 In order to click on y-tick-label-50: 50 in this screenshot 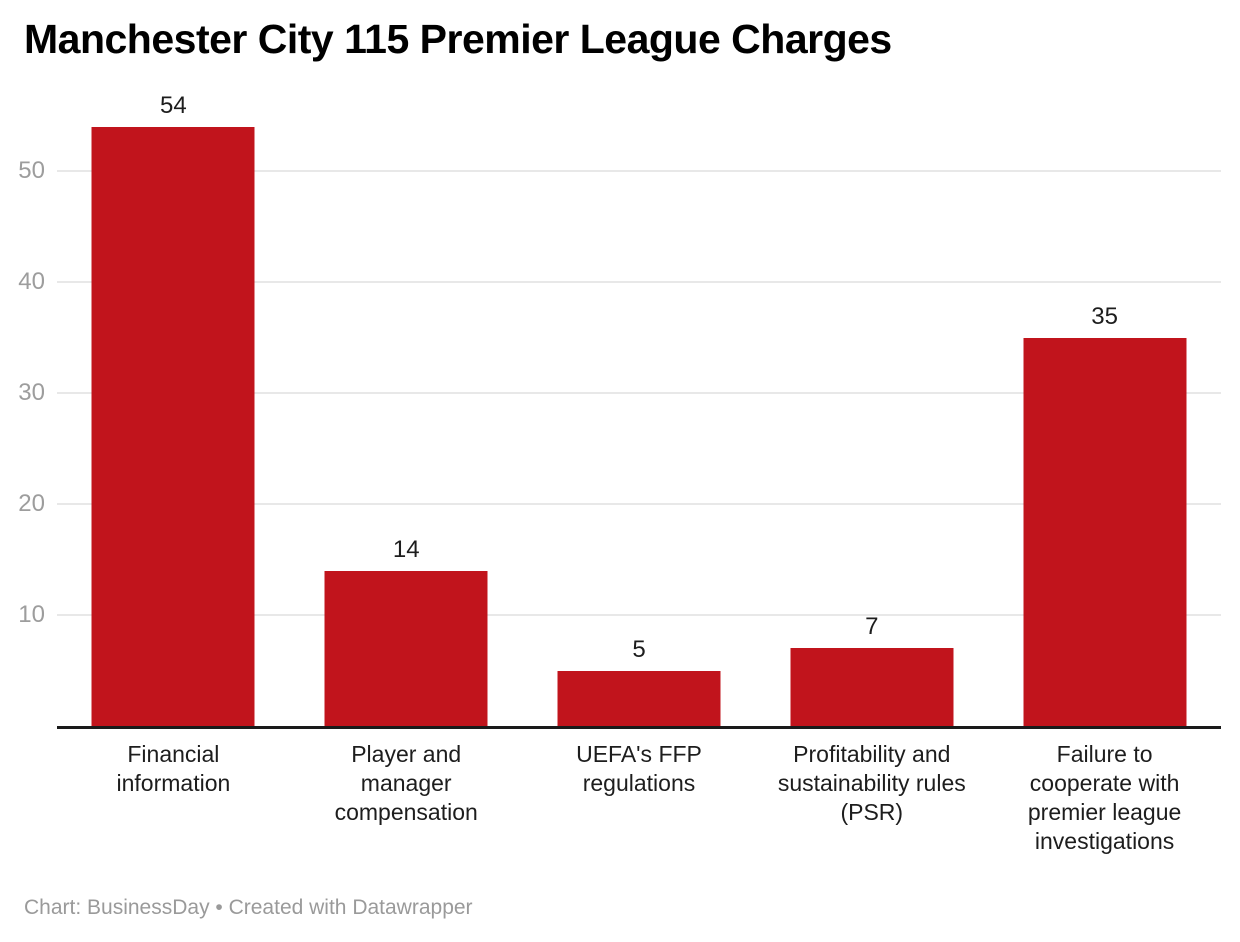, I will do `click(31, 170)`.